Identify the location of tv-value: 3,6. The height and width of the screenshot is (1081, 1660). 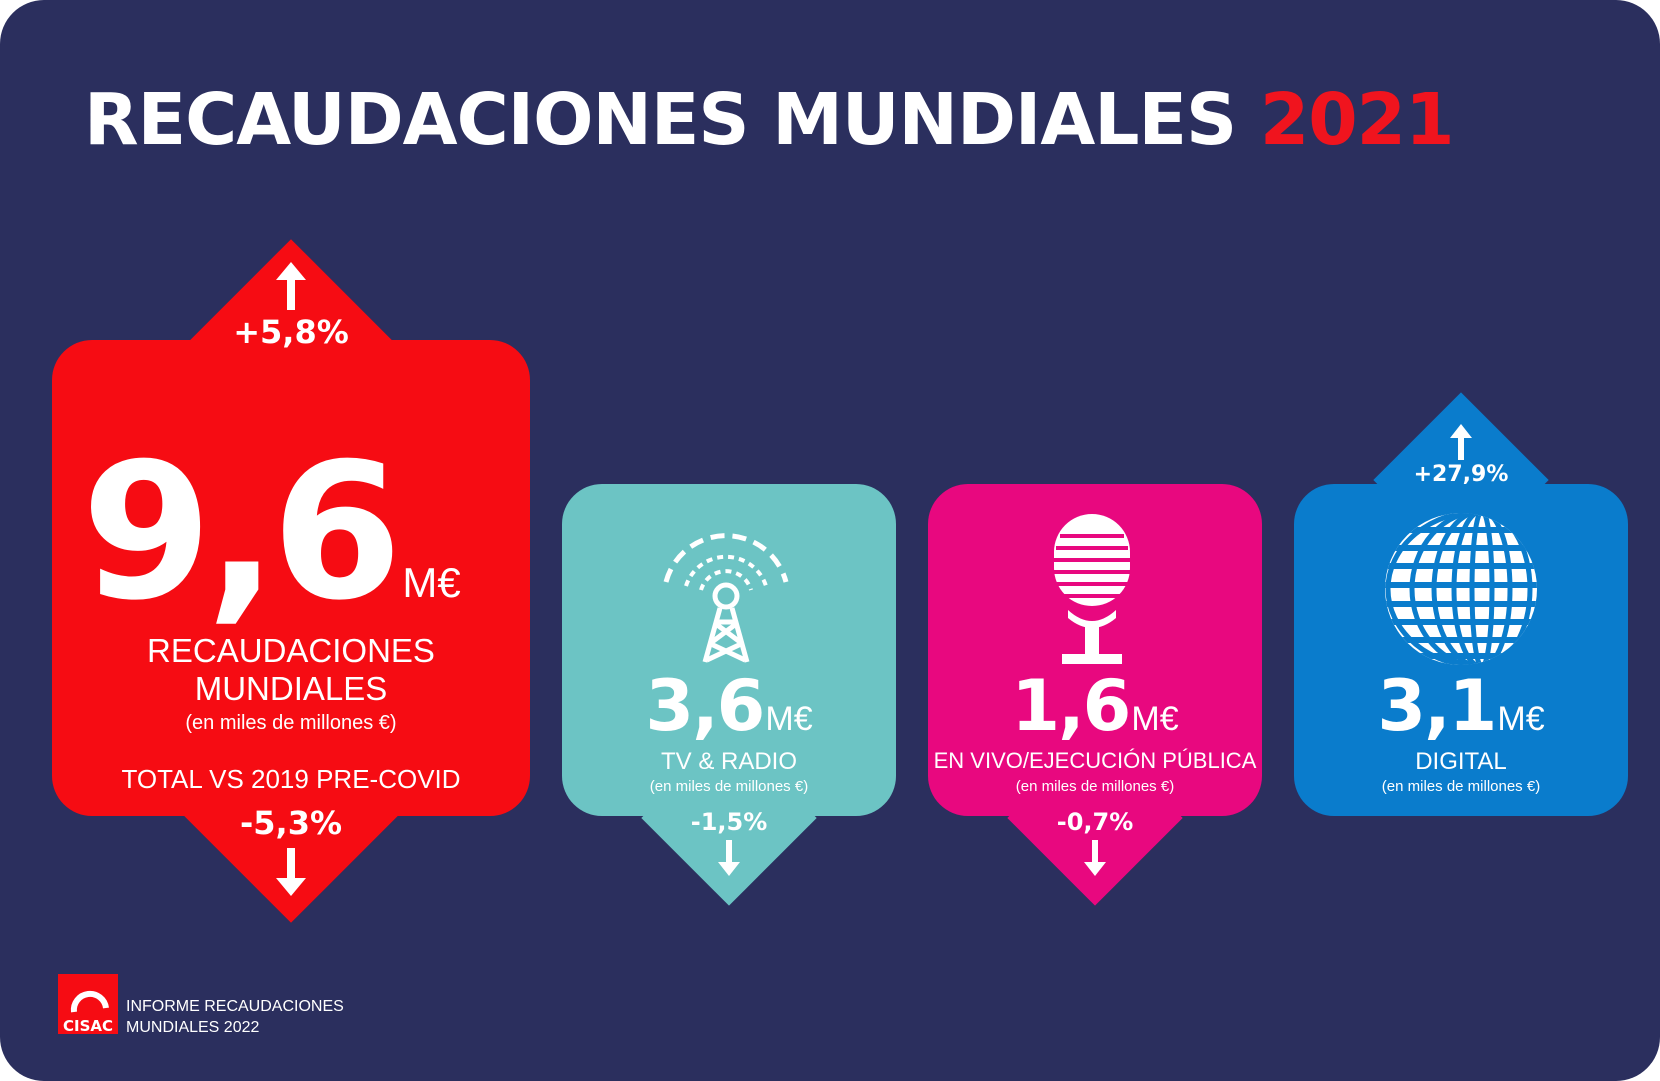
(705, 706).